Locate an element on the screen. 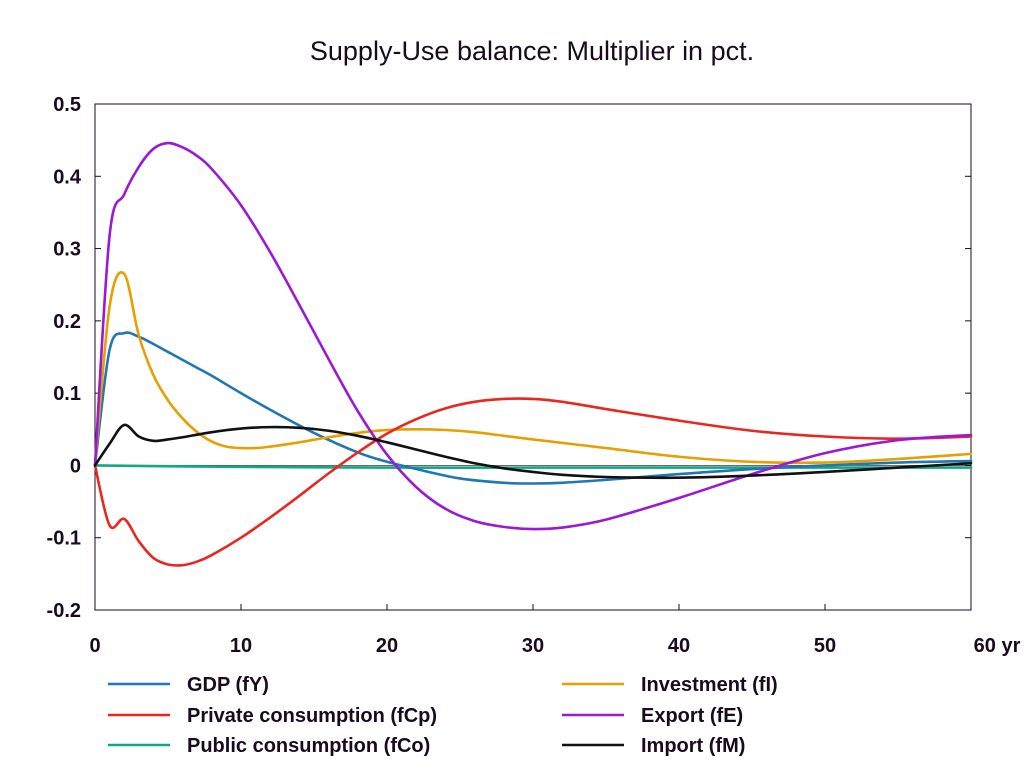 The height and width of the screenshot is (778, 1024). chart-title: Supply-Use balance: Multiplier in pct. is located at coordinates (532, 51).